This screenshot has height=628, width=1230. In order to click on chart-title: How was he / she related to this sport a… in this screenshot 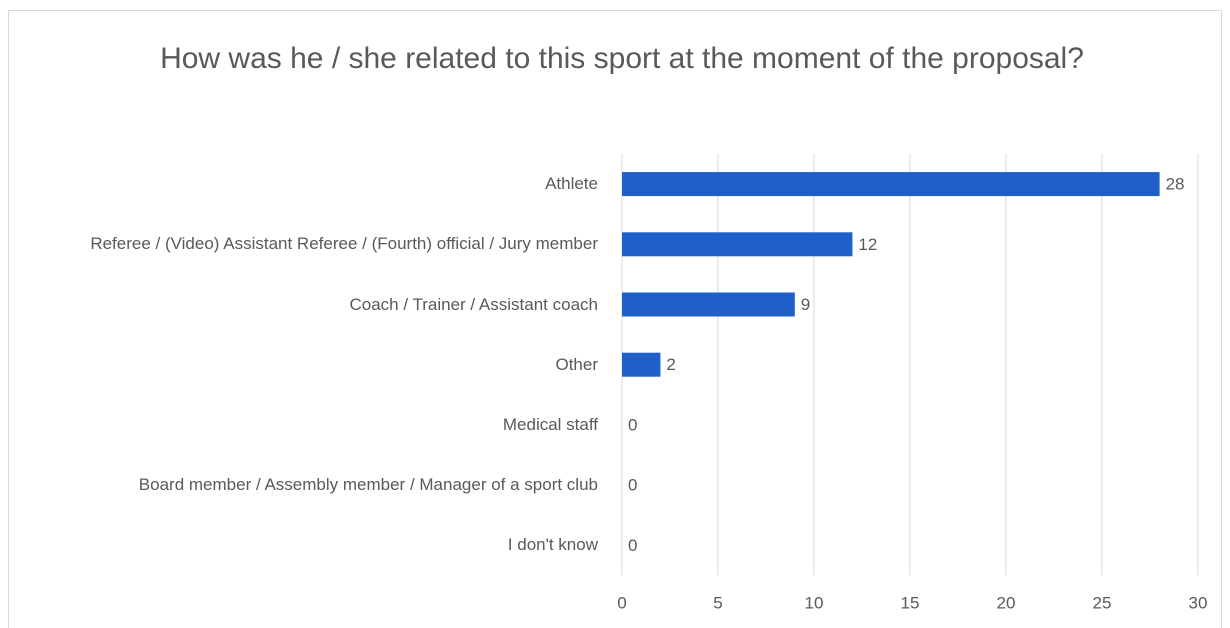, I will do `click(622, 58)`.